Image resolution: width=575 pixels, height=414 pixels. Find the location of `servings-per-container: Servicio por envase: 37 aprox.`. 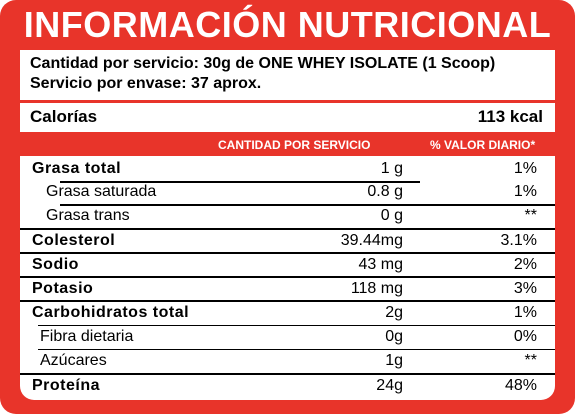

servings-per-container: Servicio por envase: 37 aprox. is located at coordinates (146, 83).